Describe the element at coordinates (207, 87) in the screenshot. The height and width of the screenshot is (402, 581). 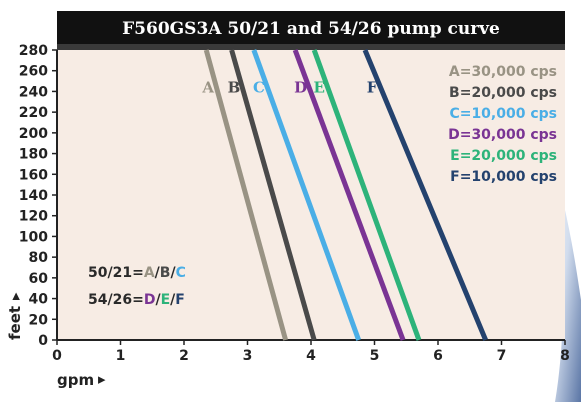
I see `series-label-a: A` at that location.